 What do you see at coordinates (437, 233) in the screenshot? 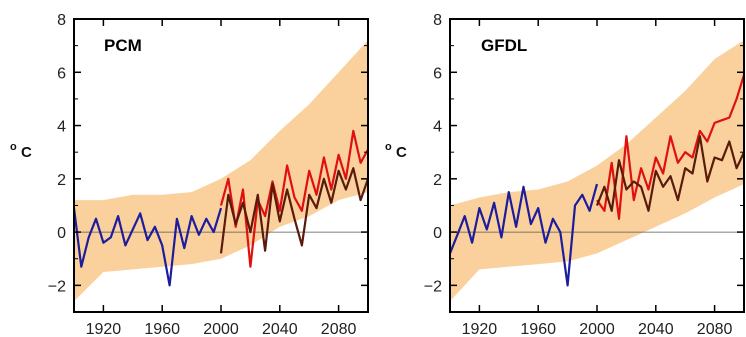
I see `gfdl-y-tick-label: 0` at bounding box center [437, 233].